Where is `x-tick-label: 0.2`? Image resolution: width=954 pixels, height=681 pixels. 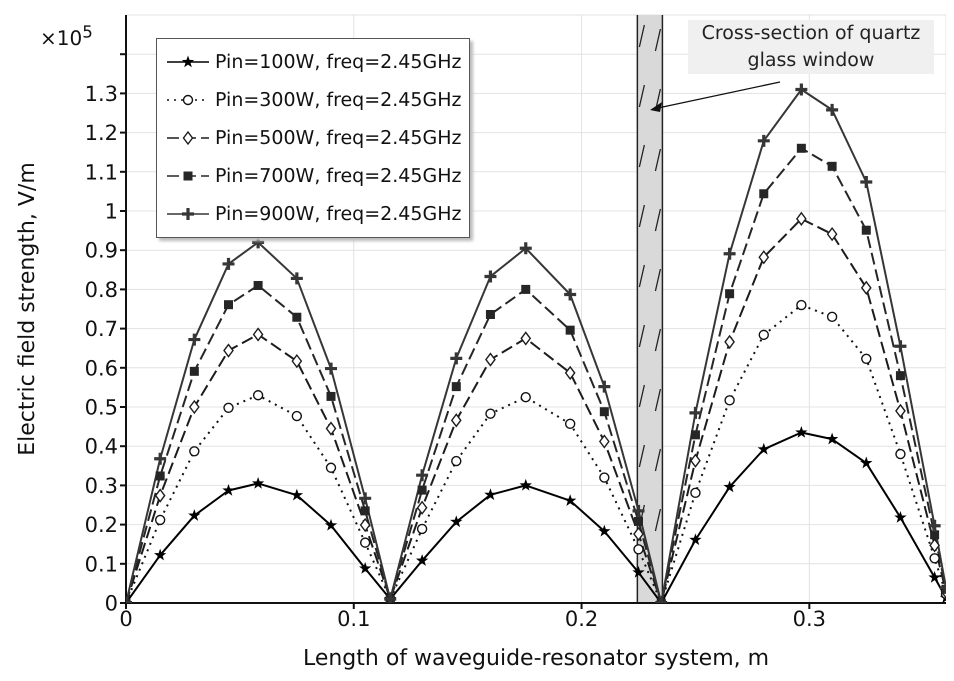
x-tick-label: 0.2 is located at coordinates (581, 618).